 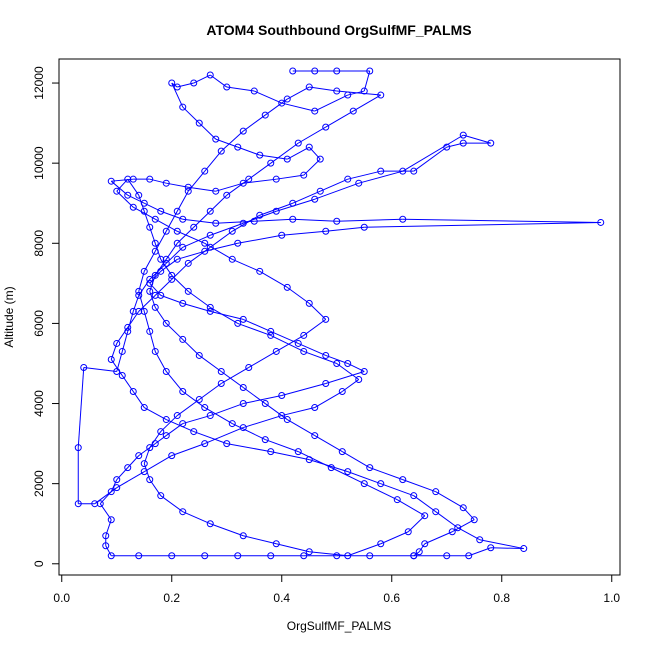 What do you see at coordinates (39, 243) in the screenshot?
I see `y-tick-label: 8000` at bounding box center [39, 243].